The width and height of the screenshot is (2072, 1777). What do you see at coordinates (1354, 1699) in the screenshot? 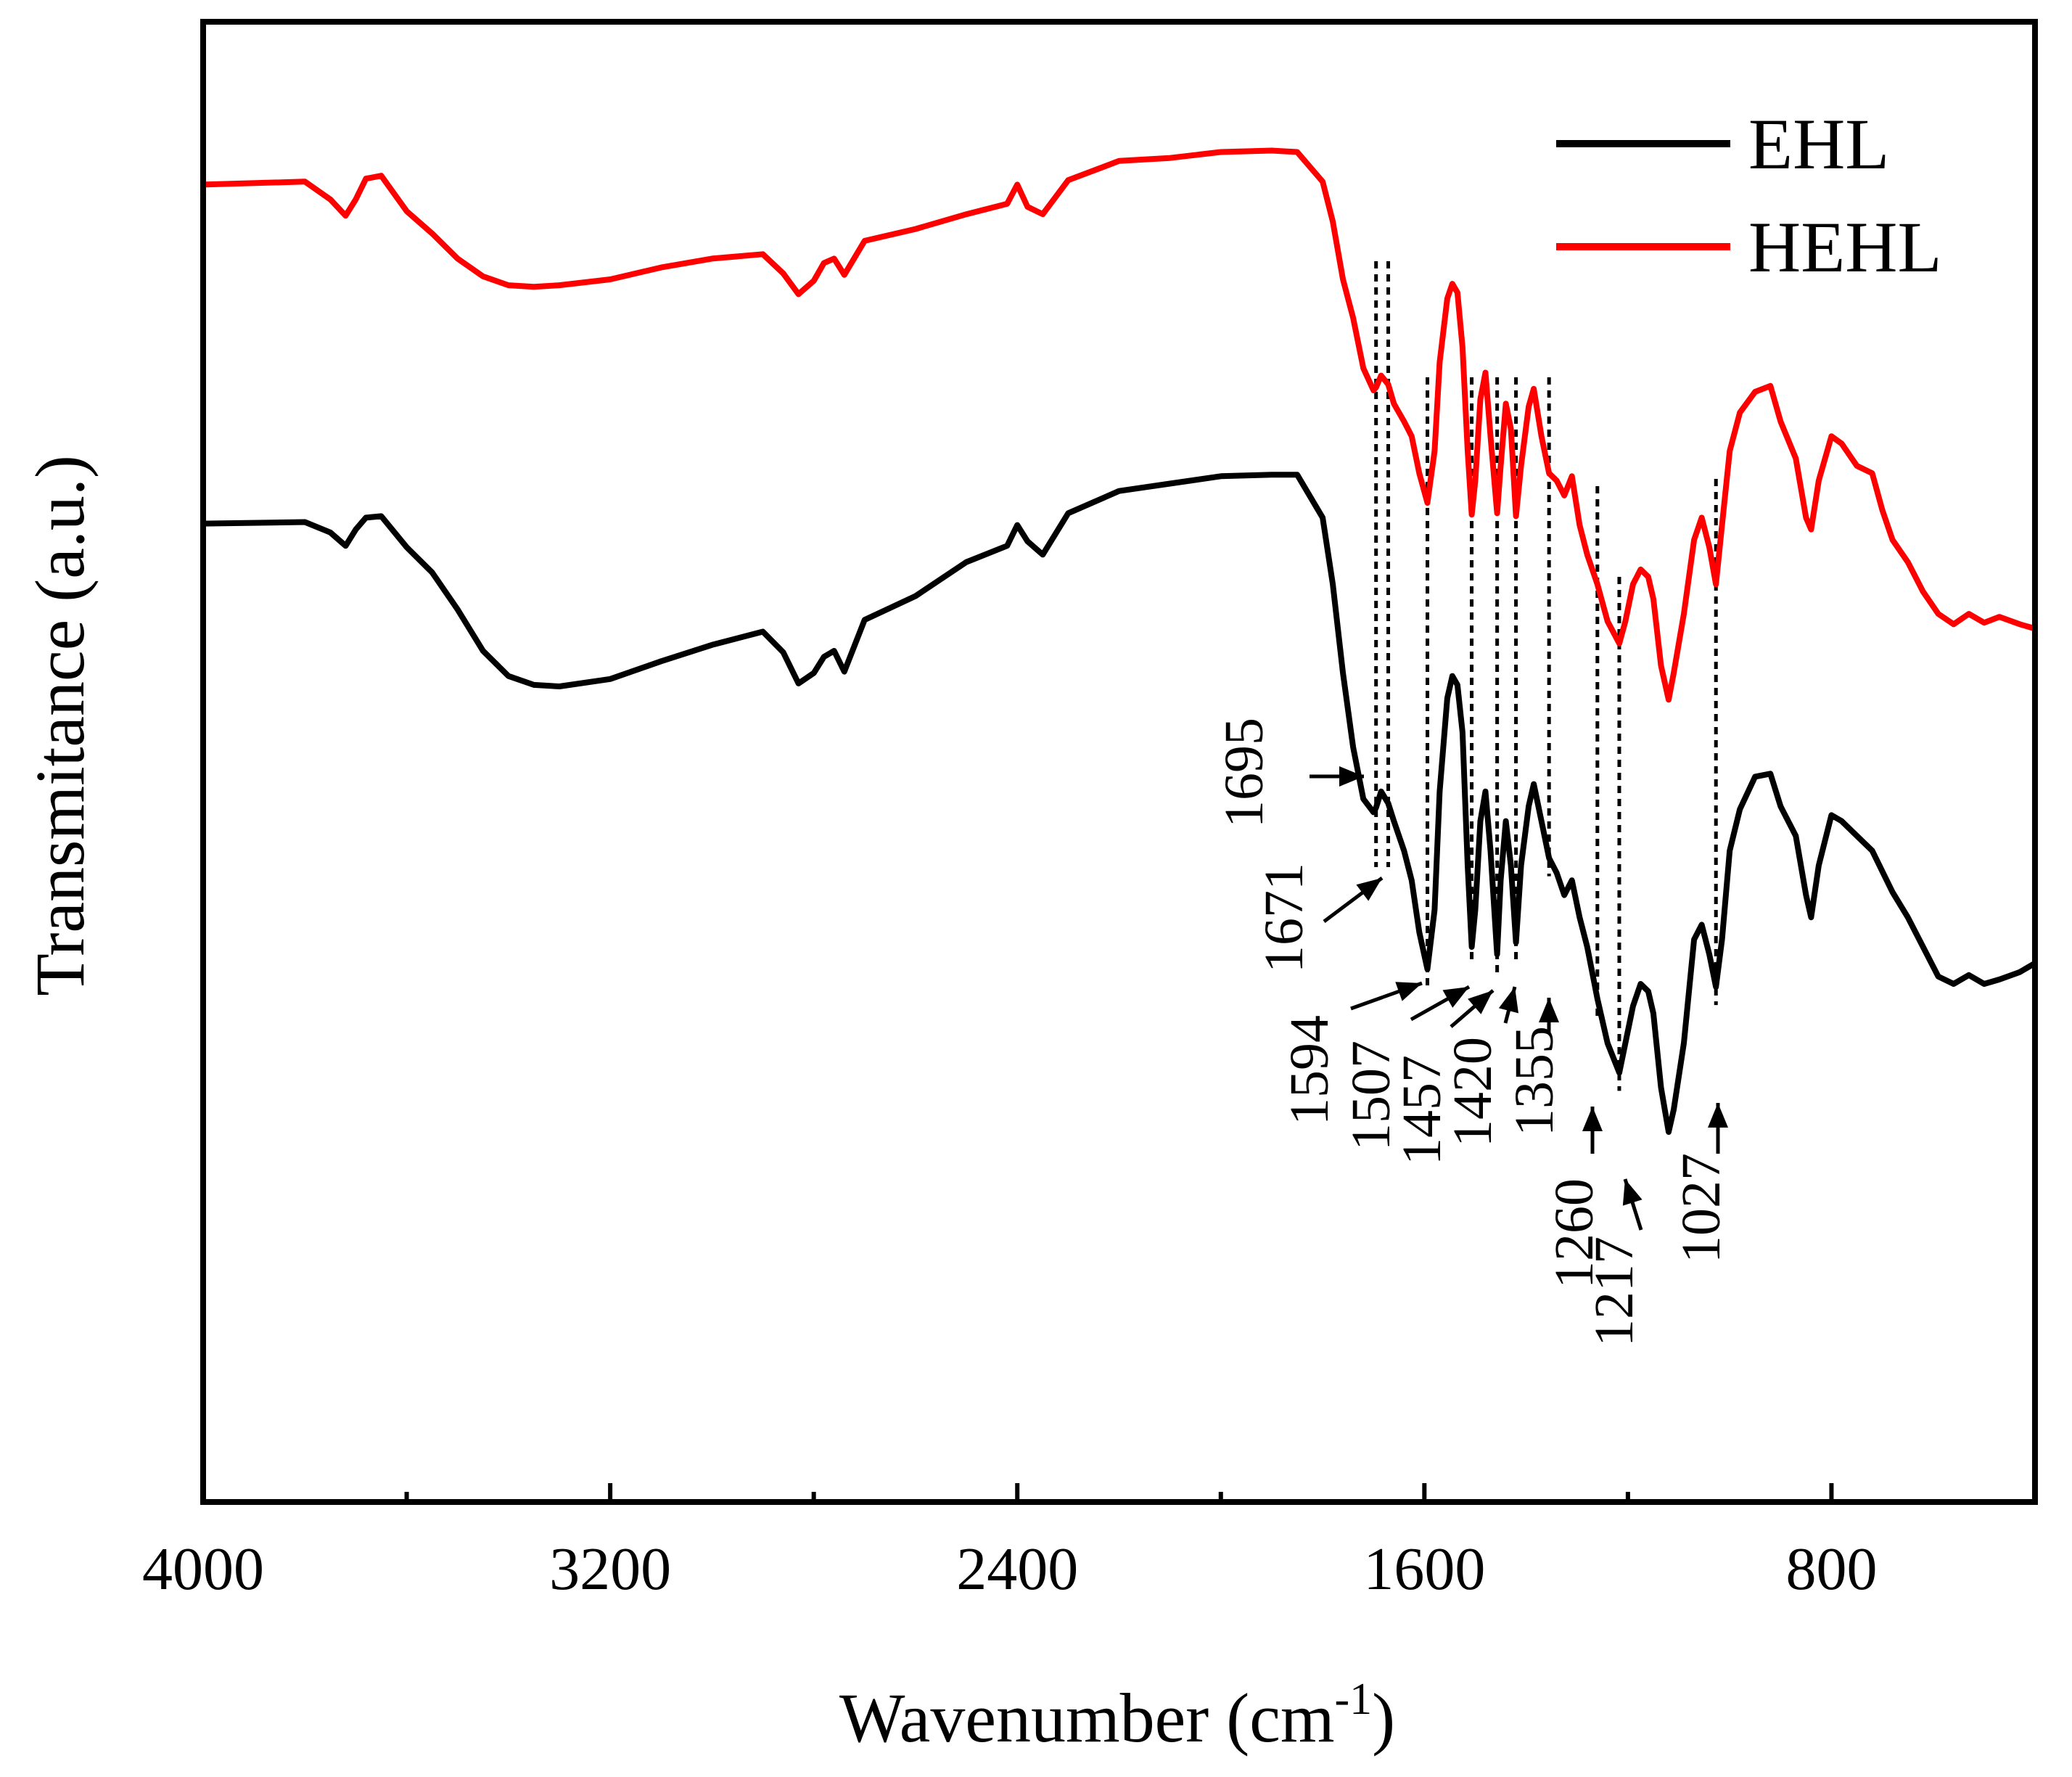
I see `x-axis-title-superscript: -1` at bounding box center [1354, 1699].